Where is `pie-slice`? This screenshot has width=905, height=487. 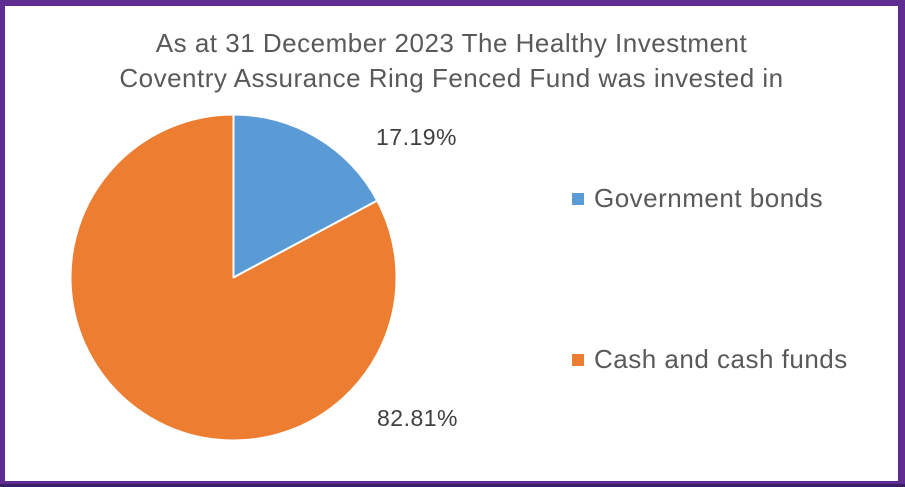
pie-slice is located at coordinates (305, 196).